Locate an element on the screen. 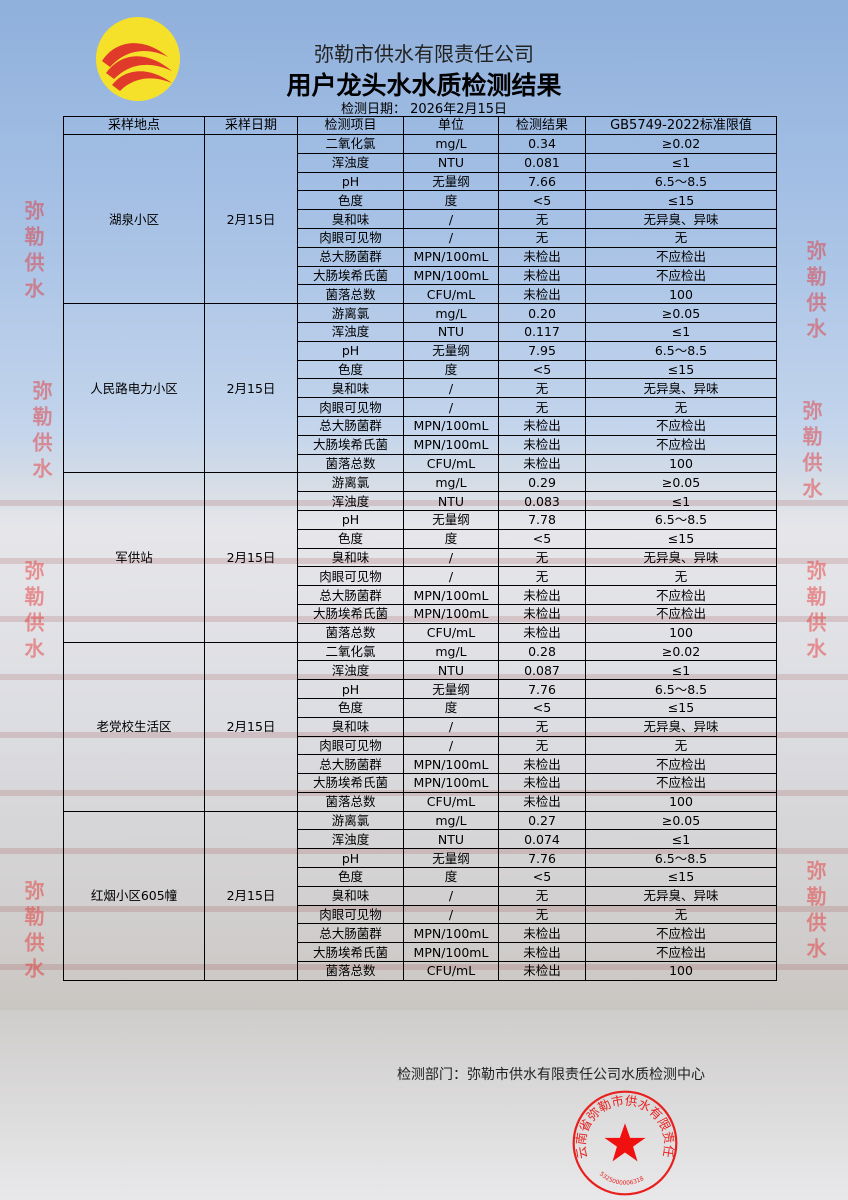 Image resolution: width=848 pixels, height=1200 pixels. standard-limit: ≤1 is located at coordinates (681, 331).